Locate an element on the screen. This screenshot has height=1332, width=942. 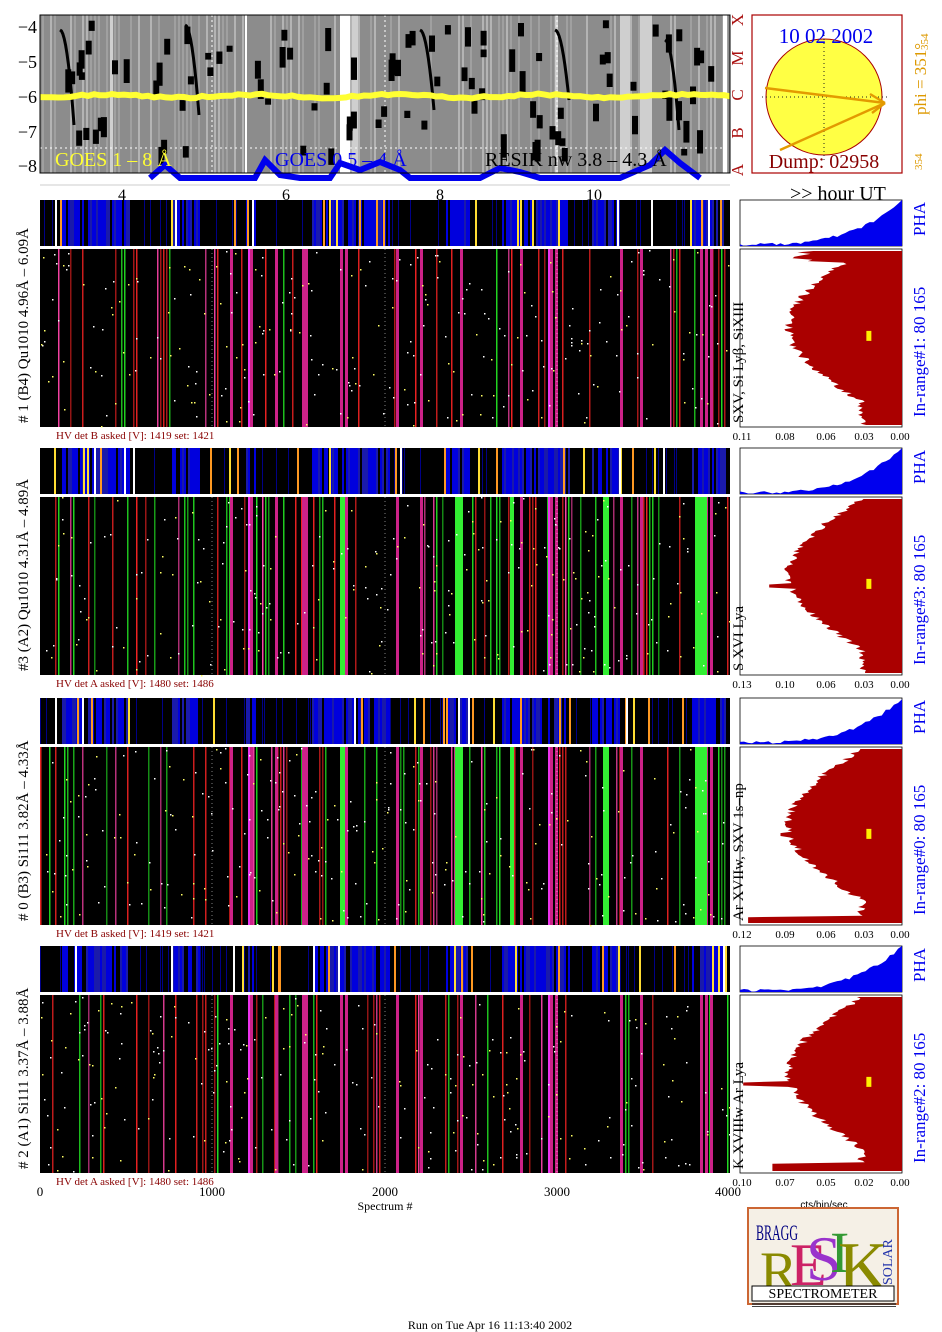
spectrum-axis-label: Spectrum # is located at coordinates (385, 1206).